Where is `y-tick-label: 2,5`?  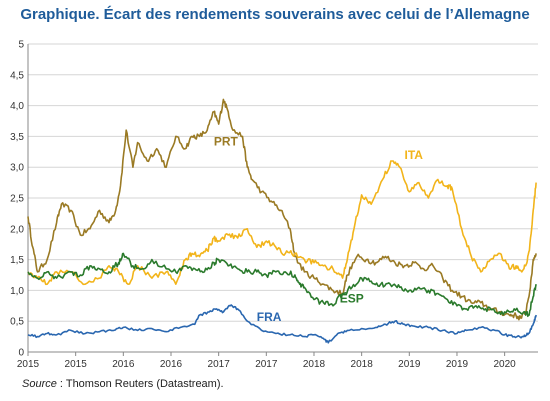
y-tick-label: 2,5 is located at coordinates (17, 199).